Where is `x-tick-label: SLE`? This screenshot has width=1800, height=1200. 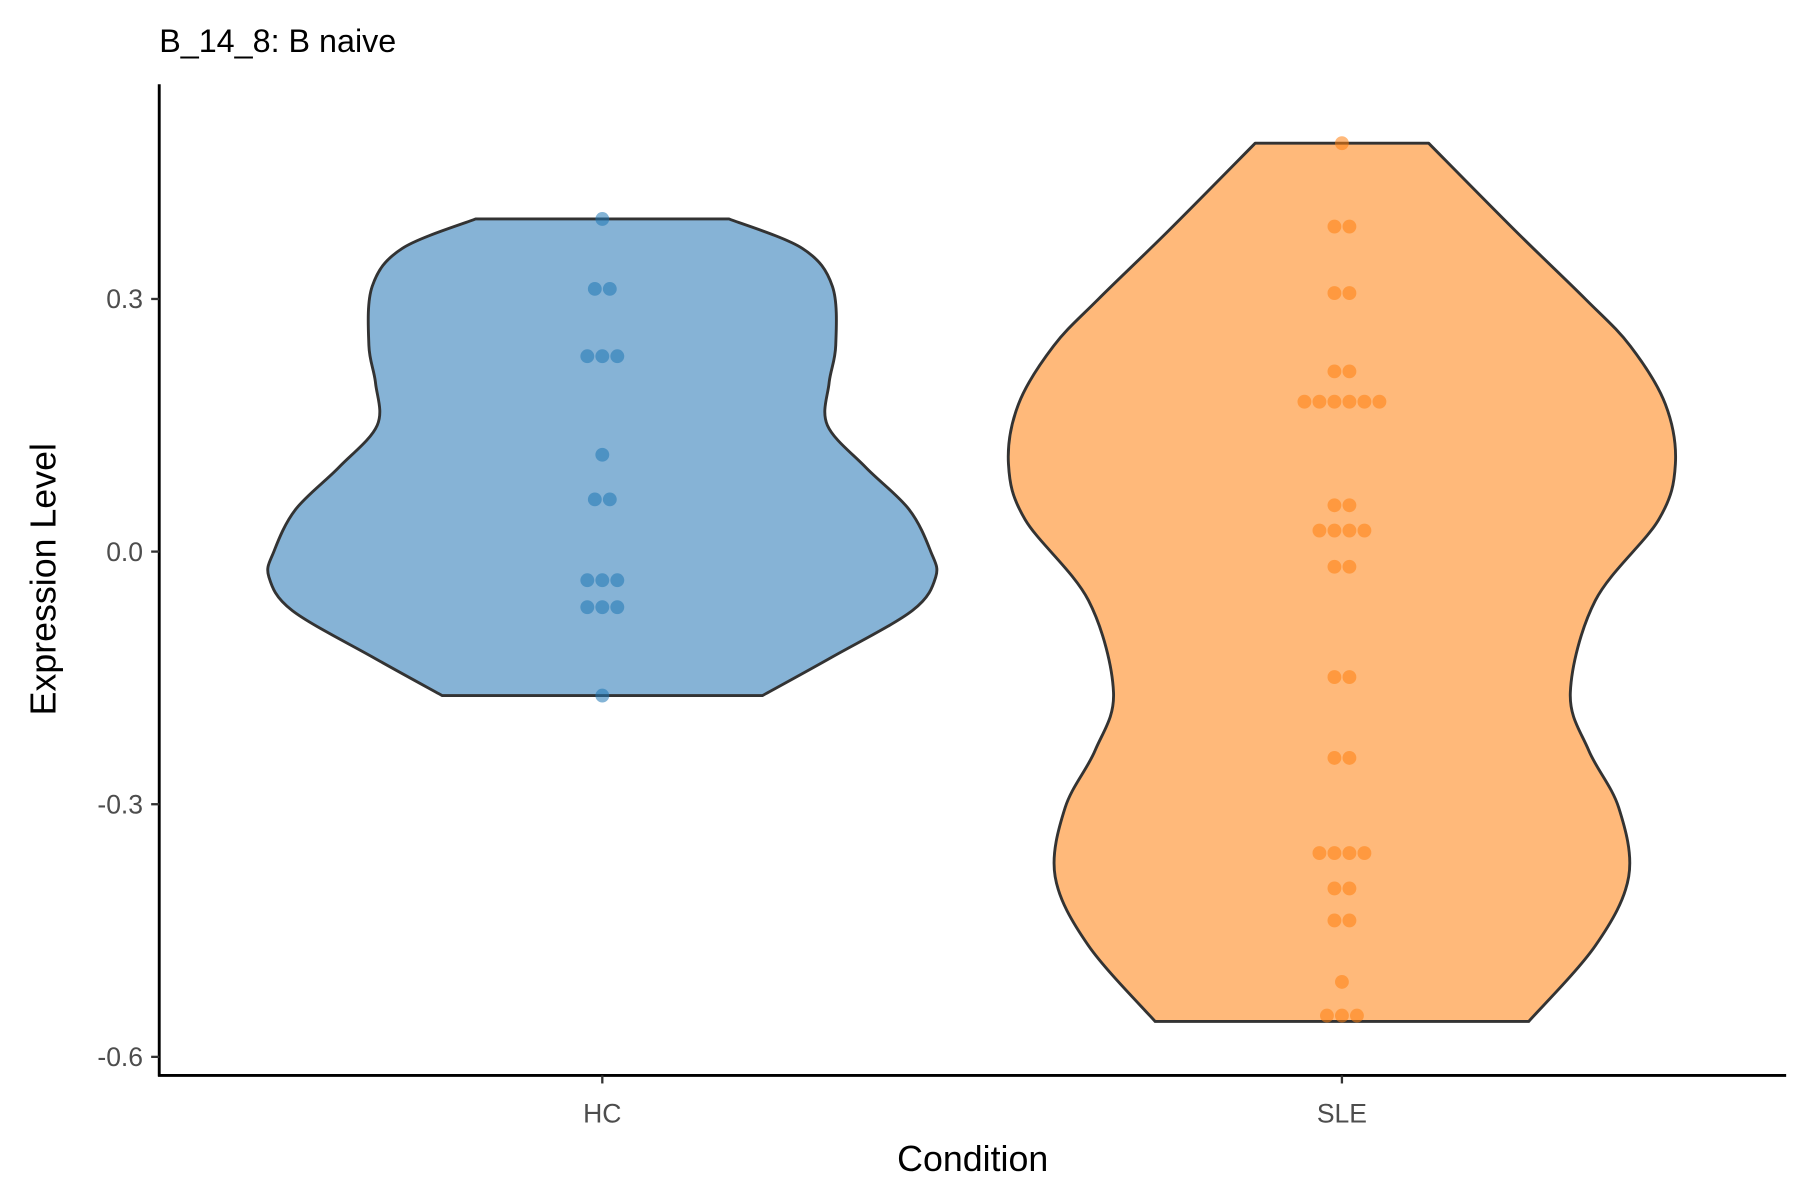 x-tick-label: SLE is located at coordinates (1342, 1114).